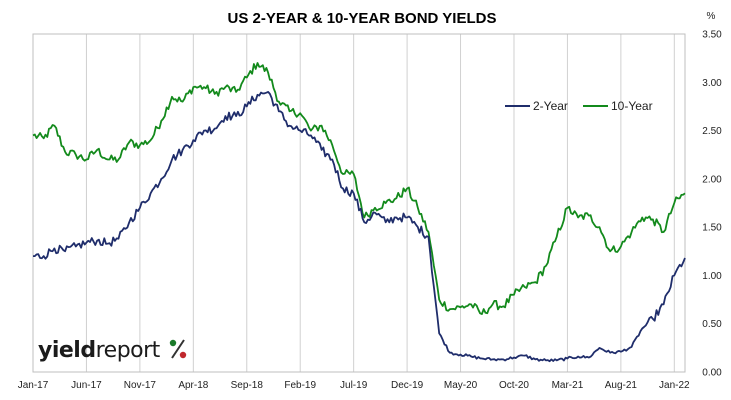 Image resolution: width=731 pixels, height=400 pixels. Describe the element at coordinates (712, 276) in the screenshot. I see `y-tick-label: 1.00` at that location.